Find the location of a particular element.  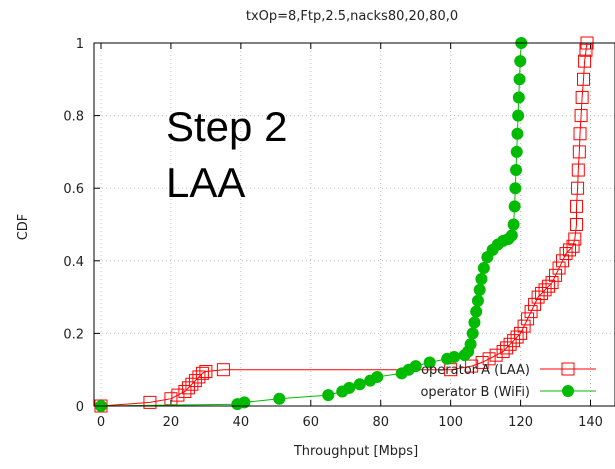

annotation-laa: LAA is located at coordinates (205, 182).